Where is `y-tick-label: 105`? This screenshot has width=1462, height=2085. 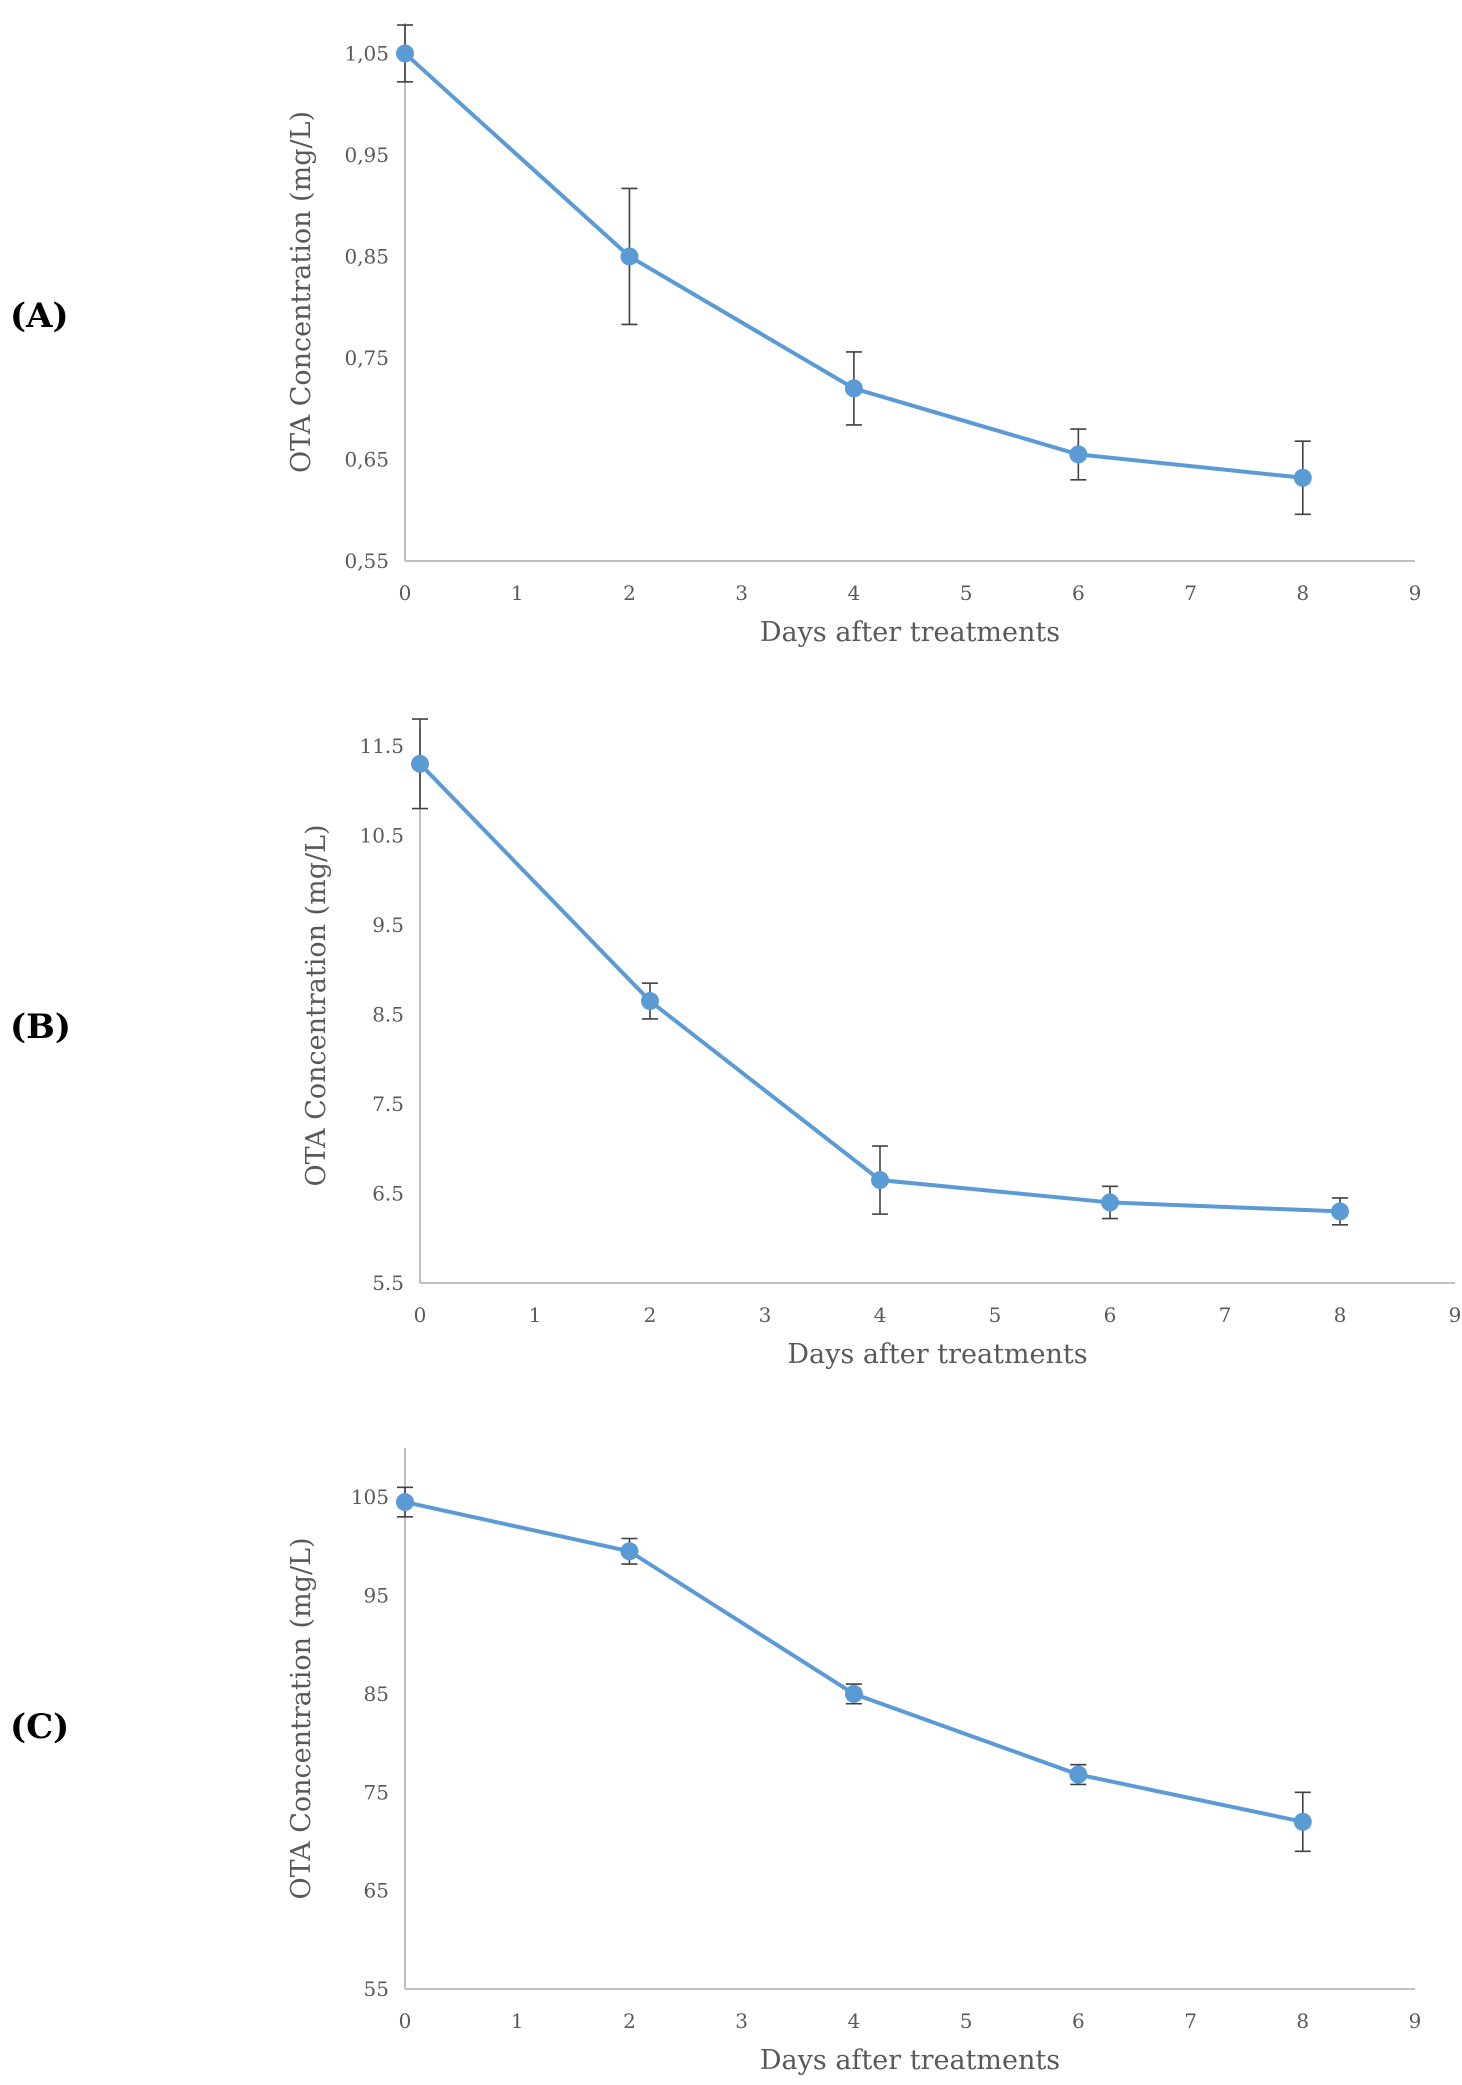
y-tick-label: 105 is located at coordinates (370, 1497).